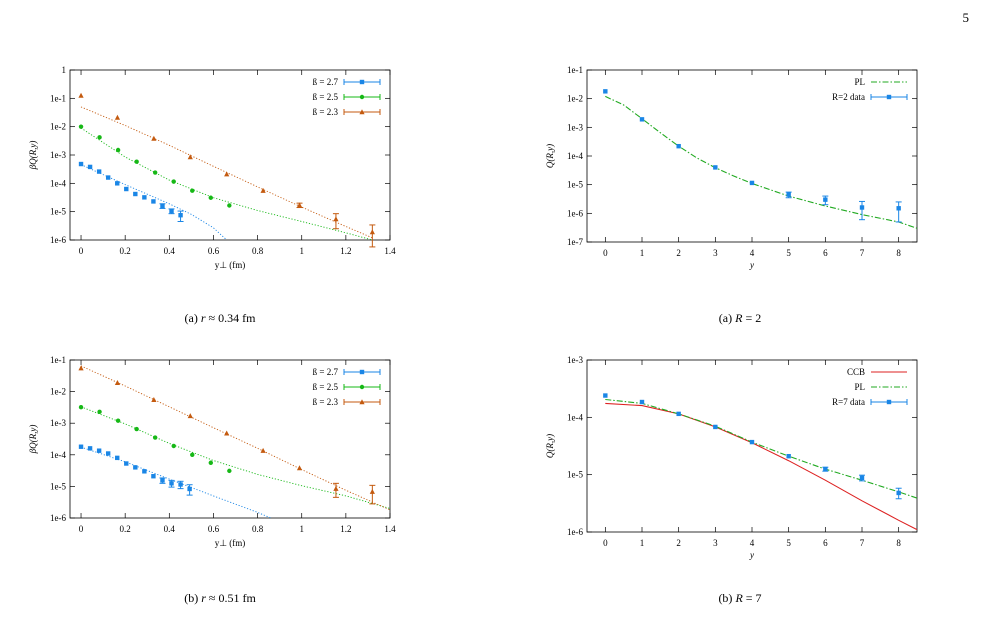 Image resolution: width=981 pixels, height=618 pixels. I want to click on caption-variable: R, so click(739, 318).